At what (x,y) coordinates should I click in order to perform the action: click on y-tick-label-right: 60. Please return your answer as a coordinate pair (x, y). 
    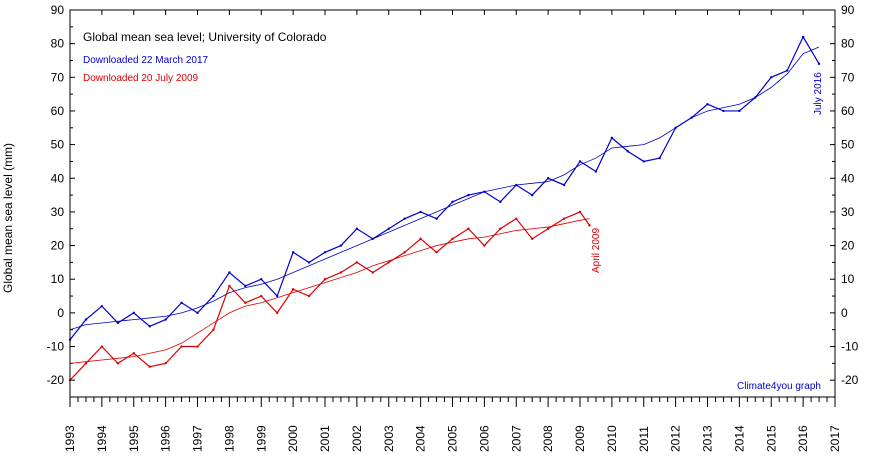
    Looking at the image, I should click on (848, 111).